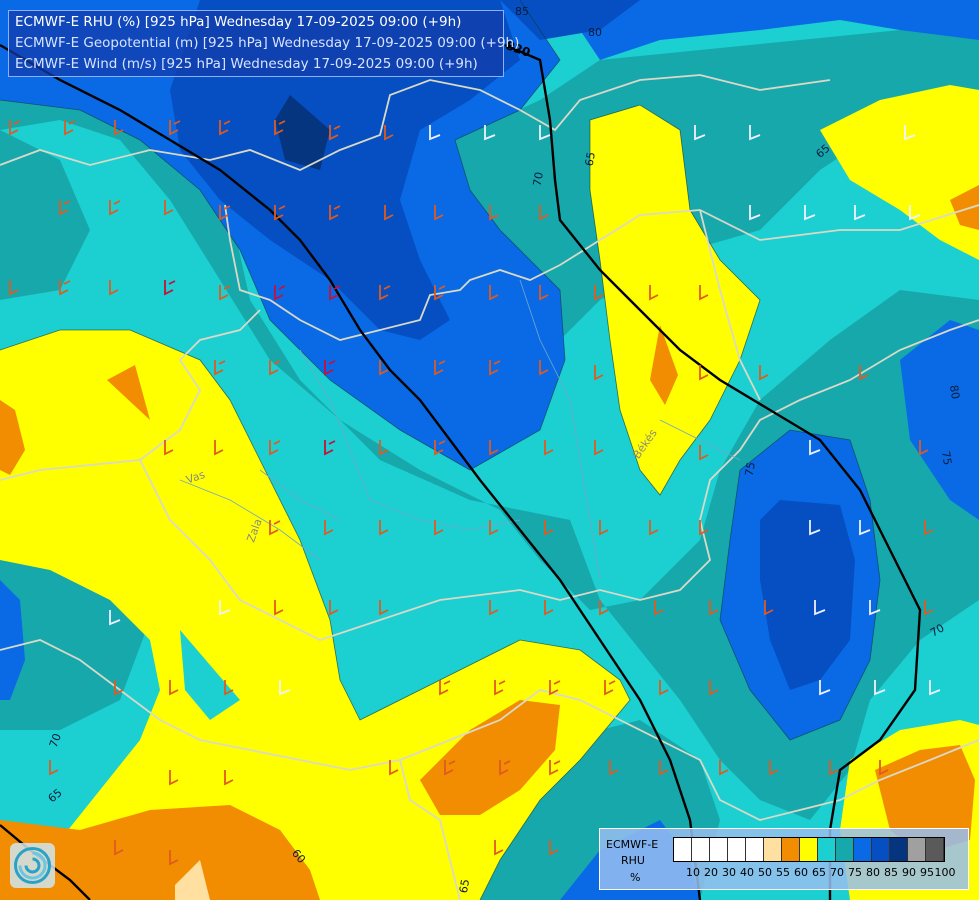 The image size is (979, 900). What do you see at coordinates (939, 420) in the screenshot?
I see `rhu-field-75-80-ne` at bounding box center [939, 420].